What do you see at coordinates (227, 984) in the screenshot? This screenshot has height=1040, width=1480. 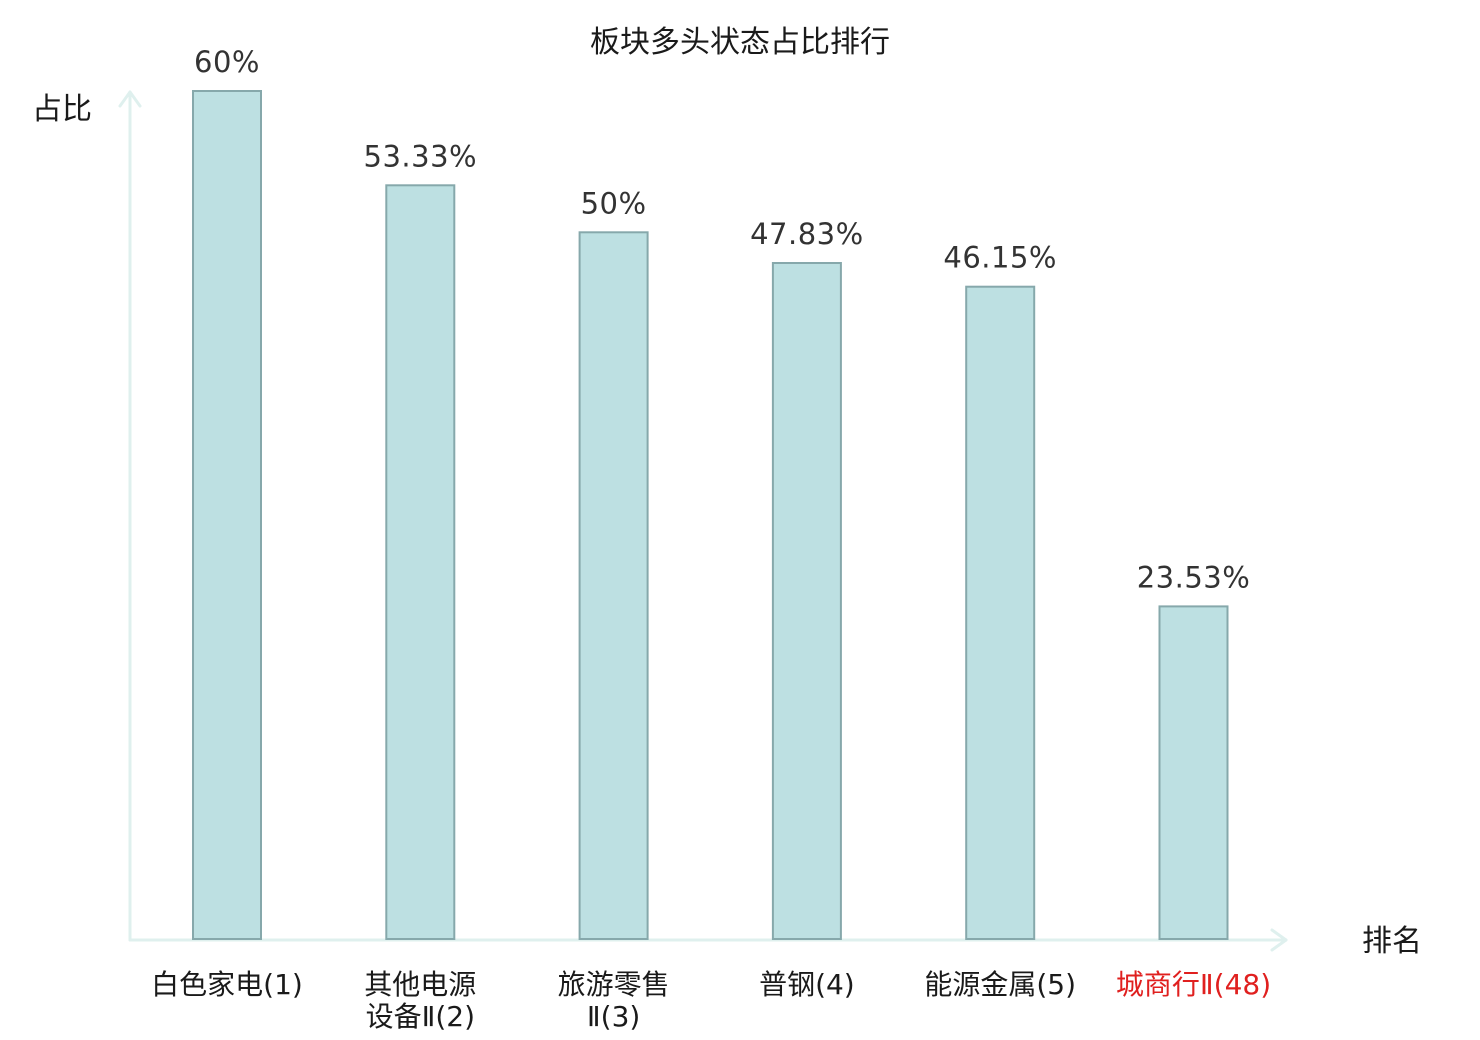 I see `category-label: 白色家电(1)` at bounding box center [227, 984].